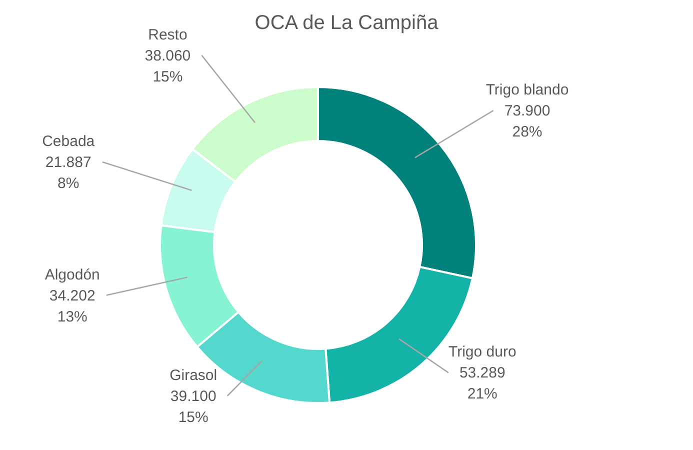 This screenshot has width=693, height=450. What do you see at coordinates (482, 352) in the screenshot?
I see `slice-label: Trigo duro` at bounding box center [482, 352].